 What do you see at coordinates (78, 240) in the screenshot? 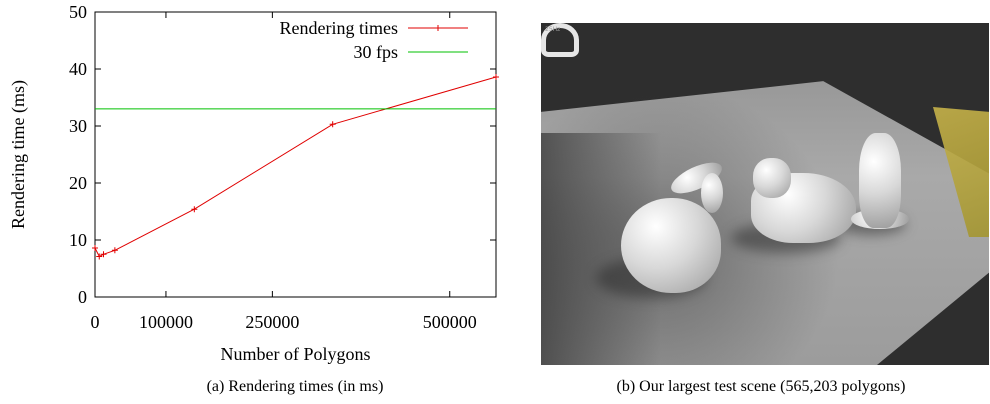
I see `y-tick-label: 10` at bounding box center [78, 240].